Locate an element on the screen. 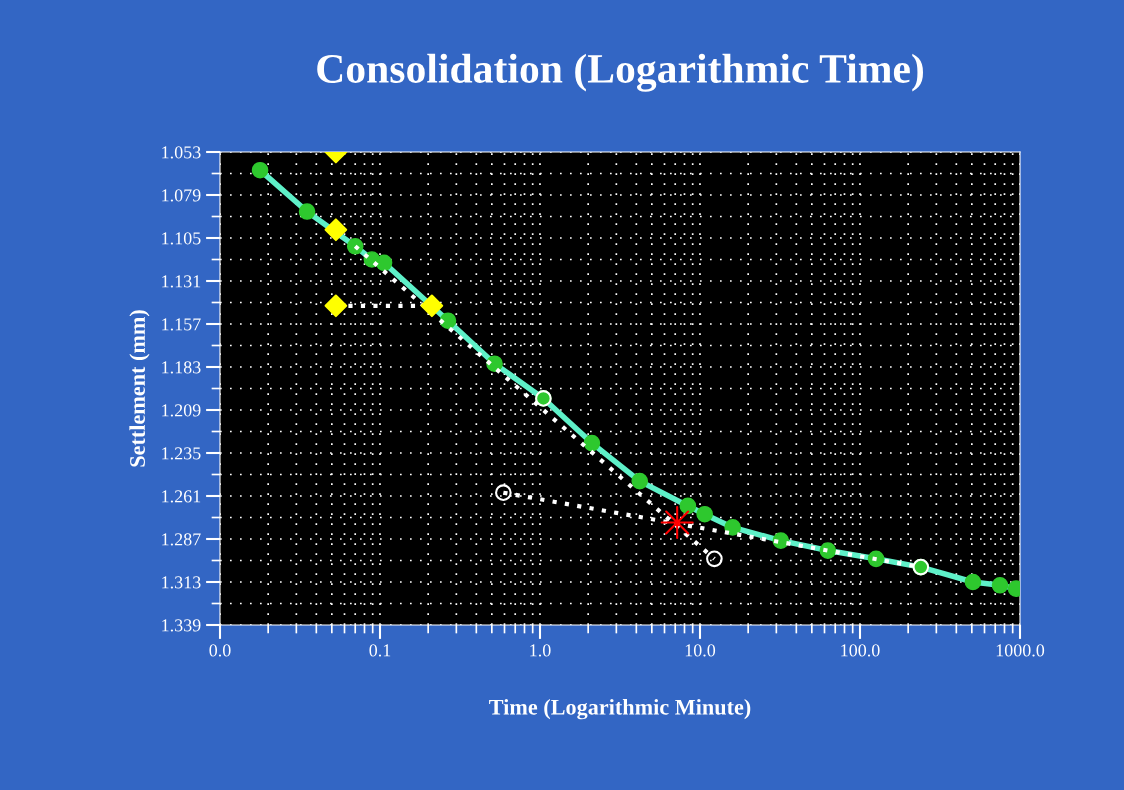 This screenshot has height=790, width=1124. x-axis-title: Time (Logarithmic Minute) is located at coordinates (620, 709).